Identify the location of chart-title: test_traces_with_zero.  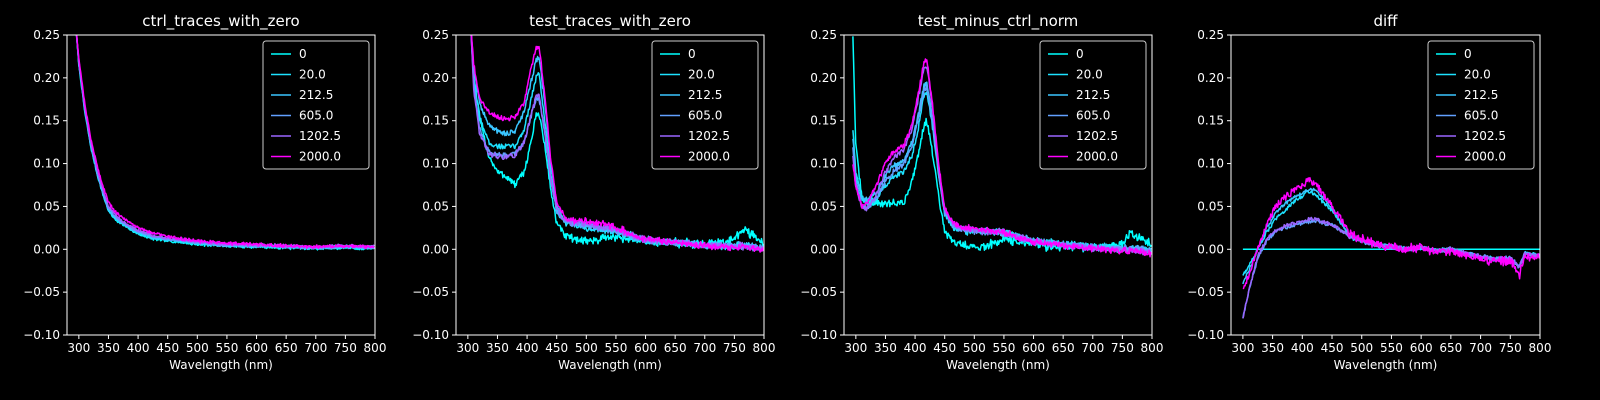
(610, 21).